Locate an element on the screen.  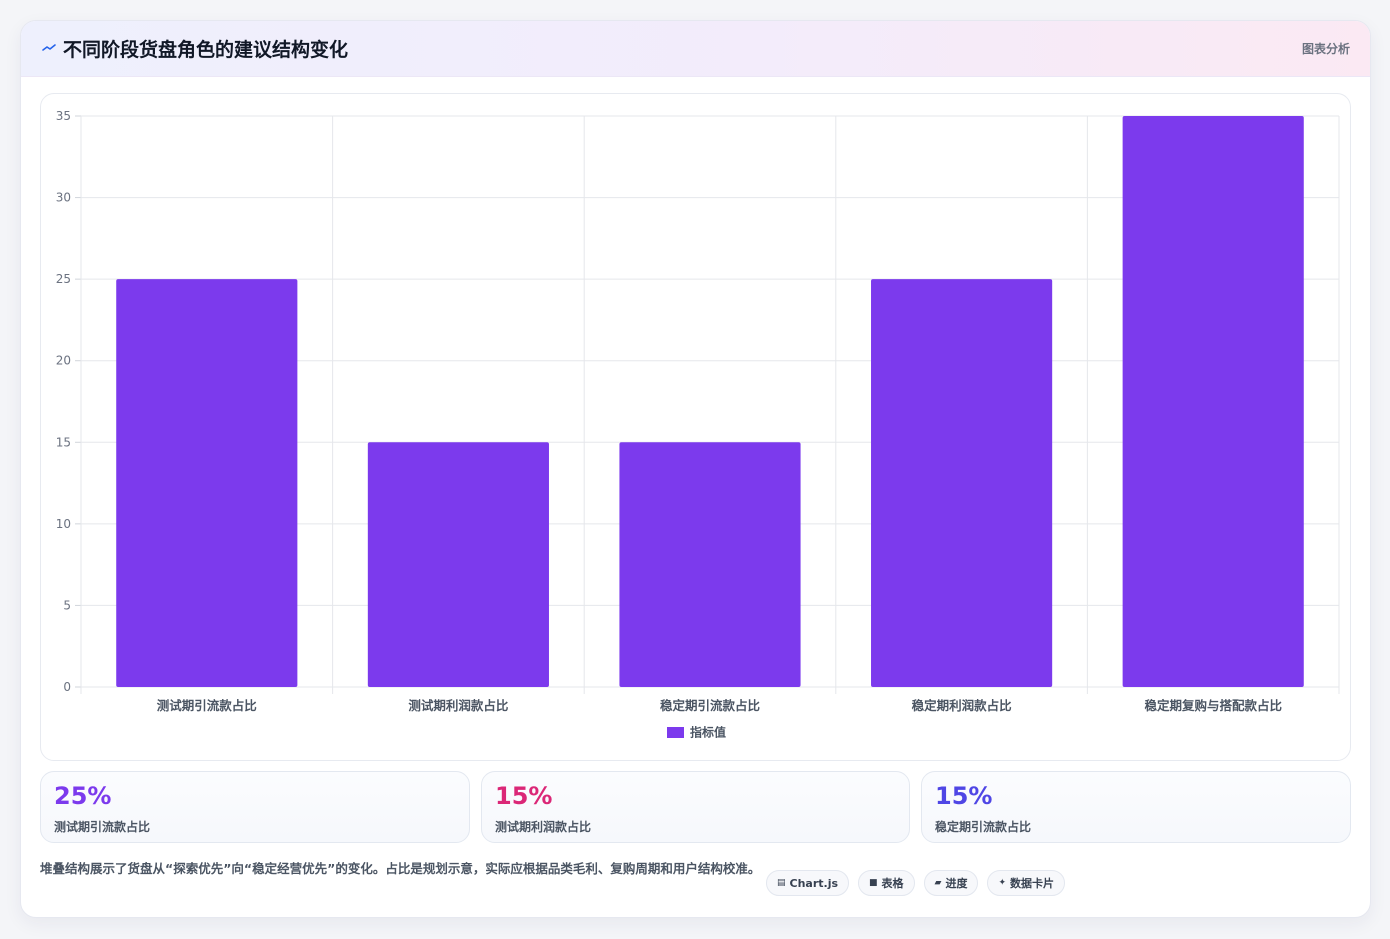
x-tick-label: 稳定期利润款占比 is located at coordinates (962, 705).